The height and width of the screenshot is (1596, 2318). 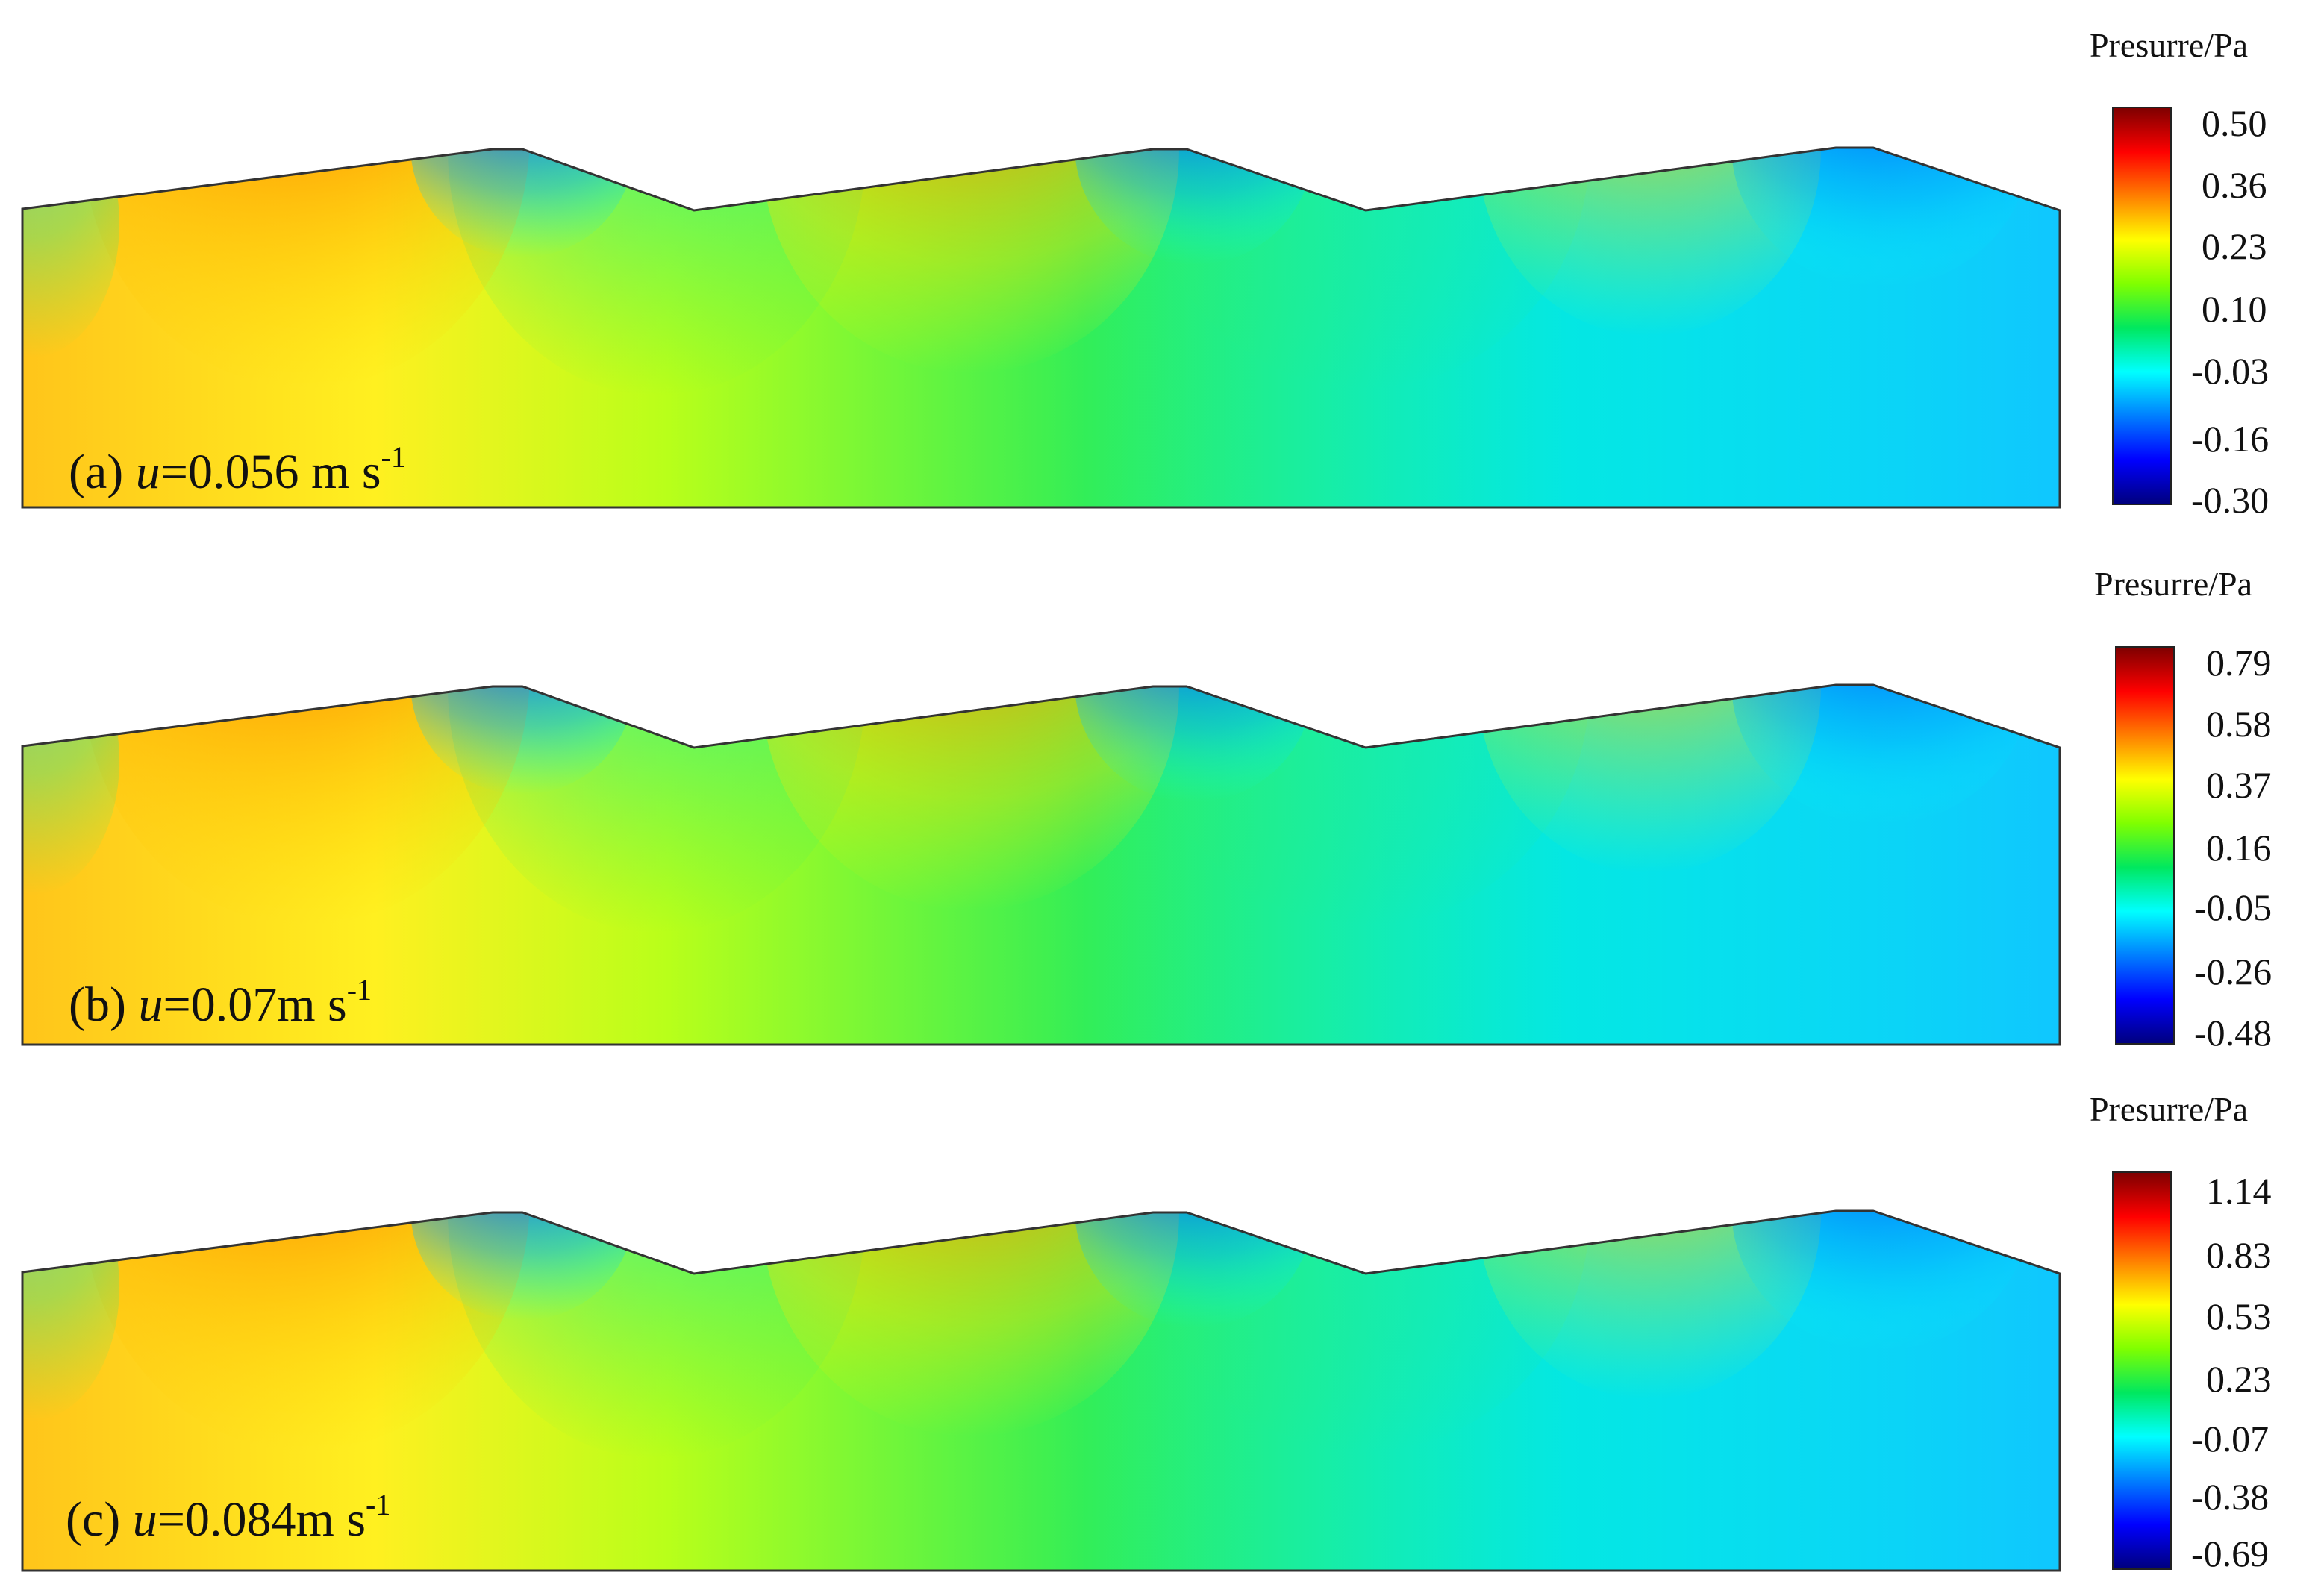 I want to click on panel-b-caption: (b) u=0.07m s-1, so click(x=220, y=1003).